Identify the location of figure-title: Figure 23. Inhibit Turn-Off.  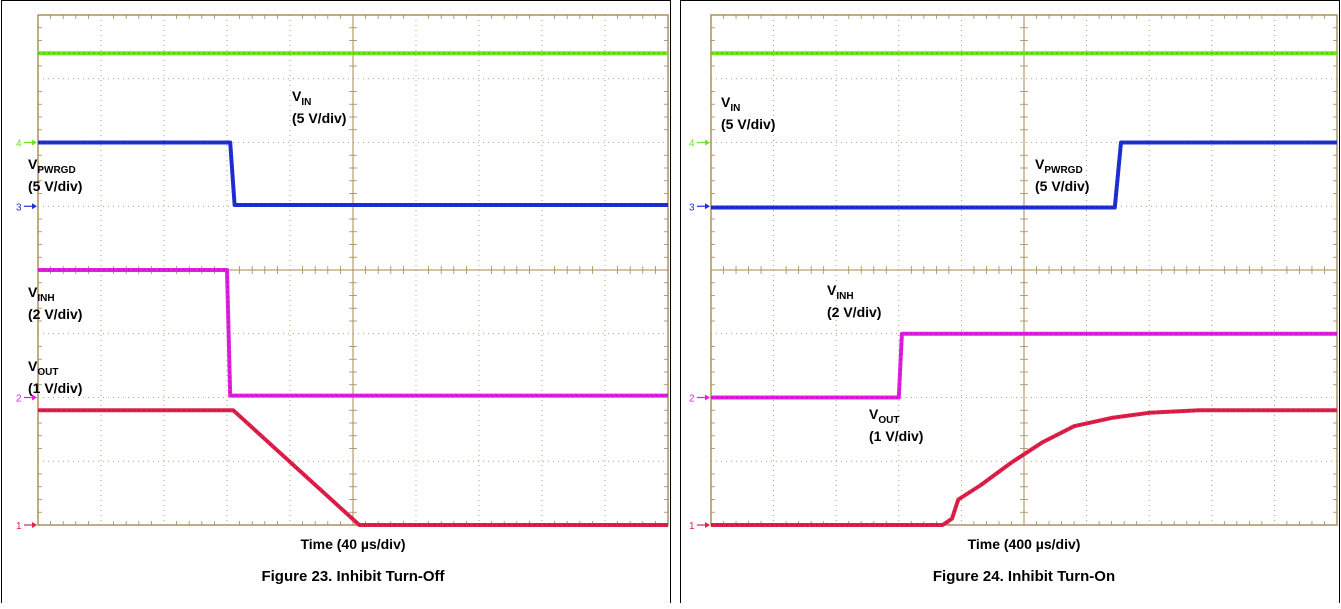
(353, 576).